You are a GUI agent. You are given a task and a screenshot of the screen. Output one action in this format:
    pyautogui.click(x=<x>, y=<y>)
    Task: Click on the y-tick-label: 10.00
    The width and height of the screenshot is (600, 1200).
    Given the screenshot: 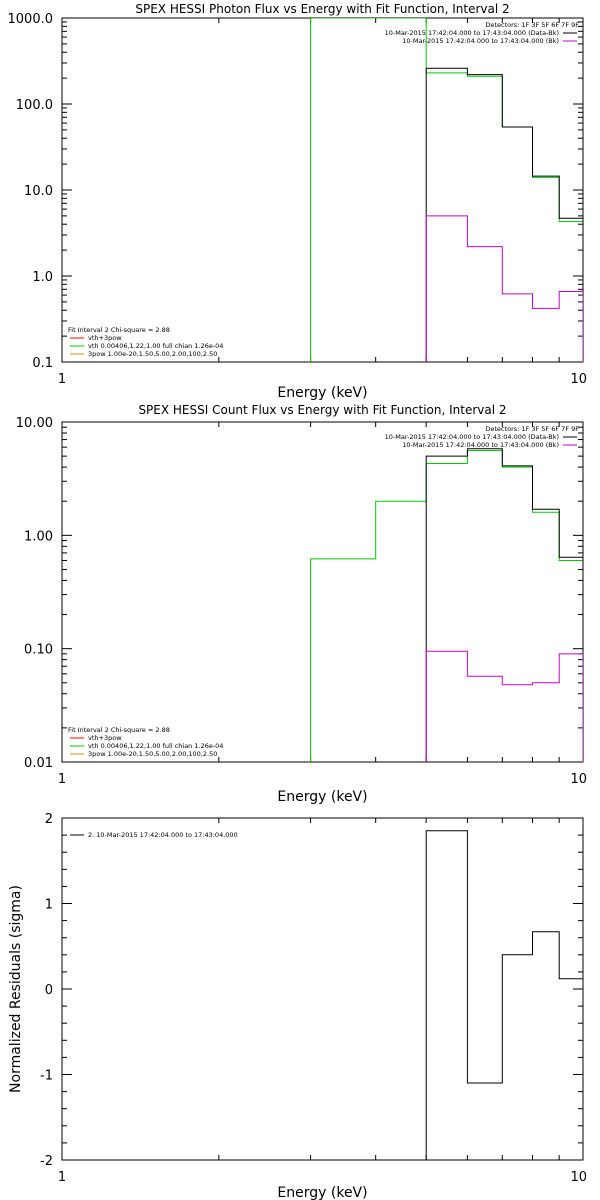 What is the action you would take?
    pyautogui.click(x=34, y=423)
    